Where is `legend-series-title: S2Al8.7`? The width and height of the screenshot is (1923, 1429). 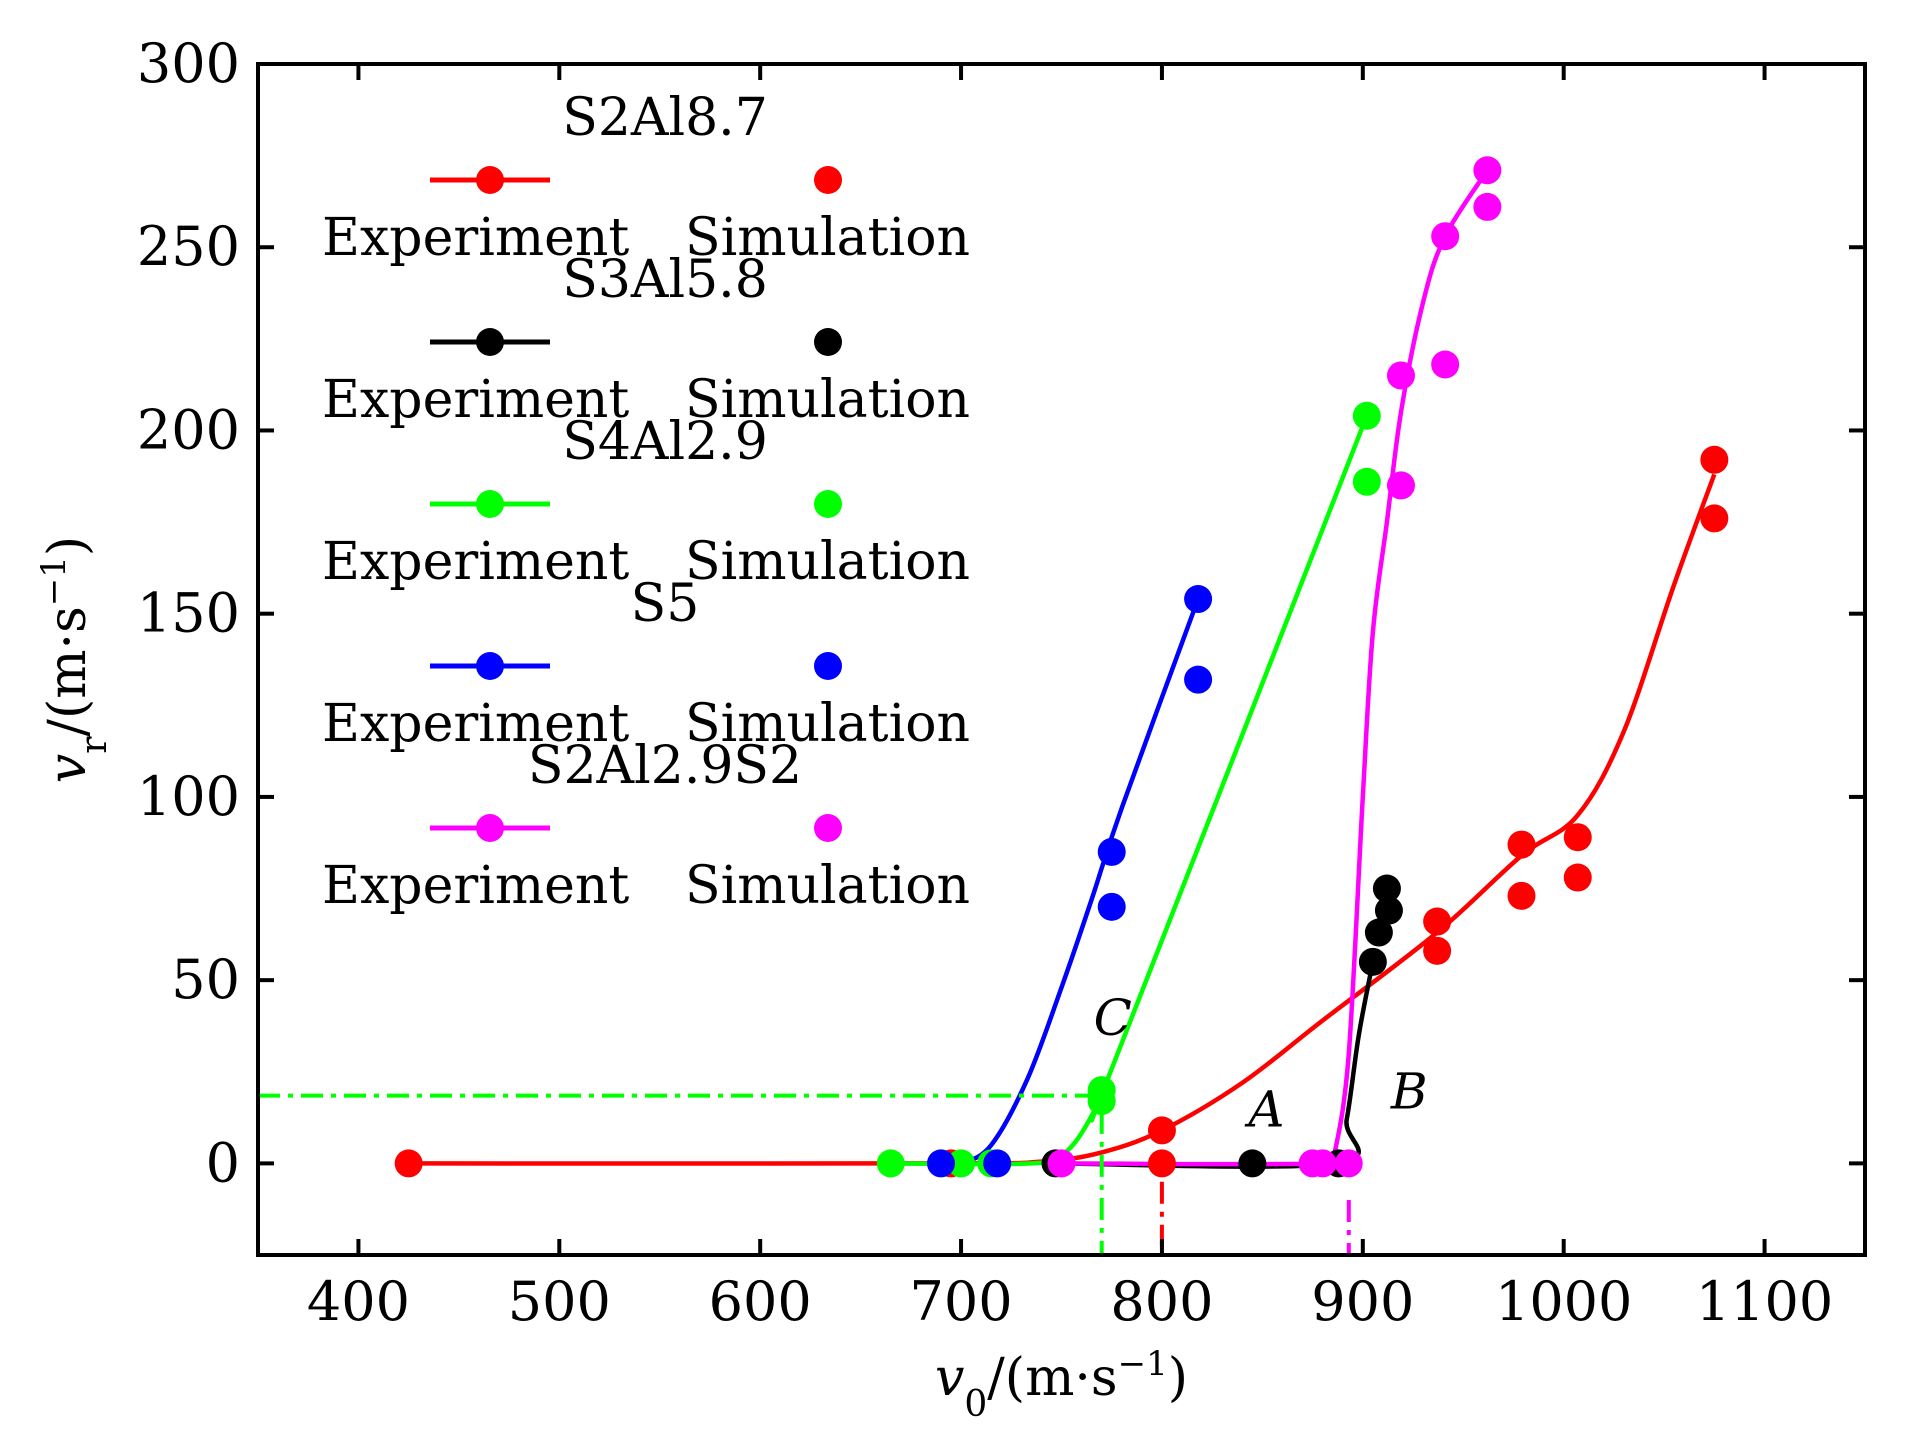
legend-series-title: S2Al8.7 is located at coordinates (665, 118).